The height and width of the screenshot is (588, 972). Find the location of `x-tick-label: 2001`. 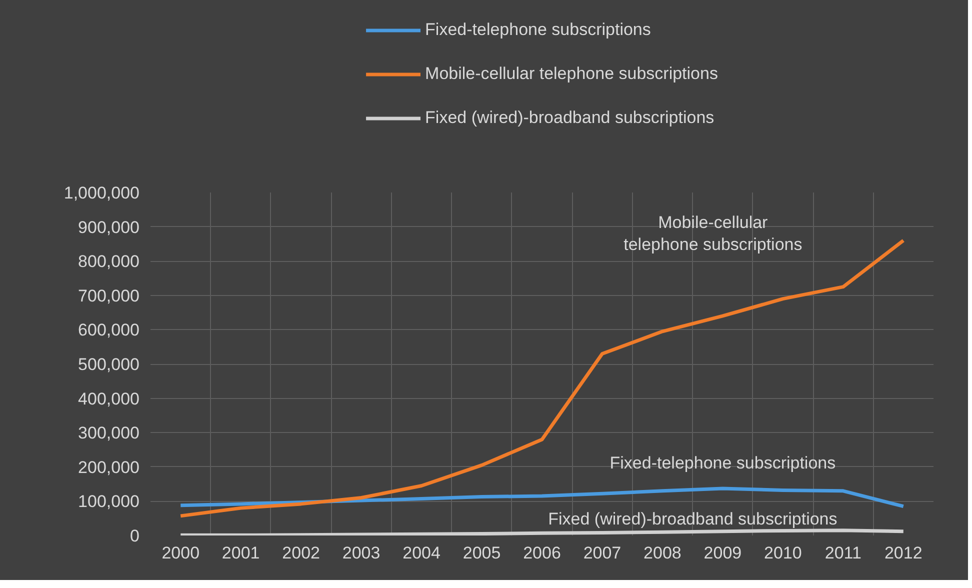

x-tick-label: 2001 is located at coordinates (241, 553).